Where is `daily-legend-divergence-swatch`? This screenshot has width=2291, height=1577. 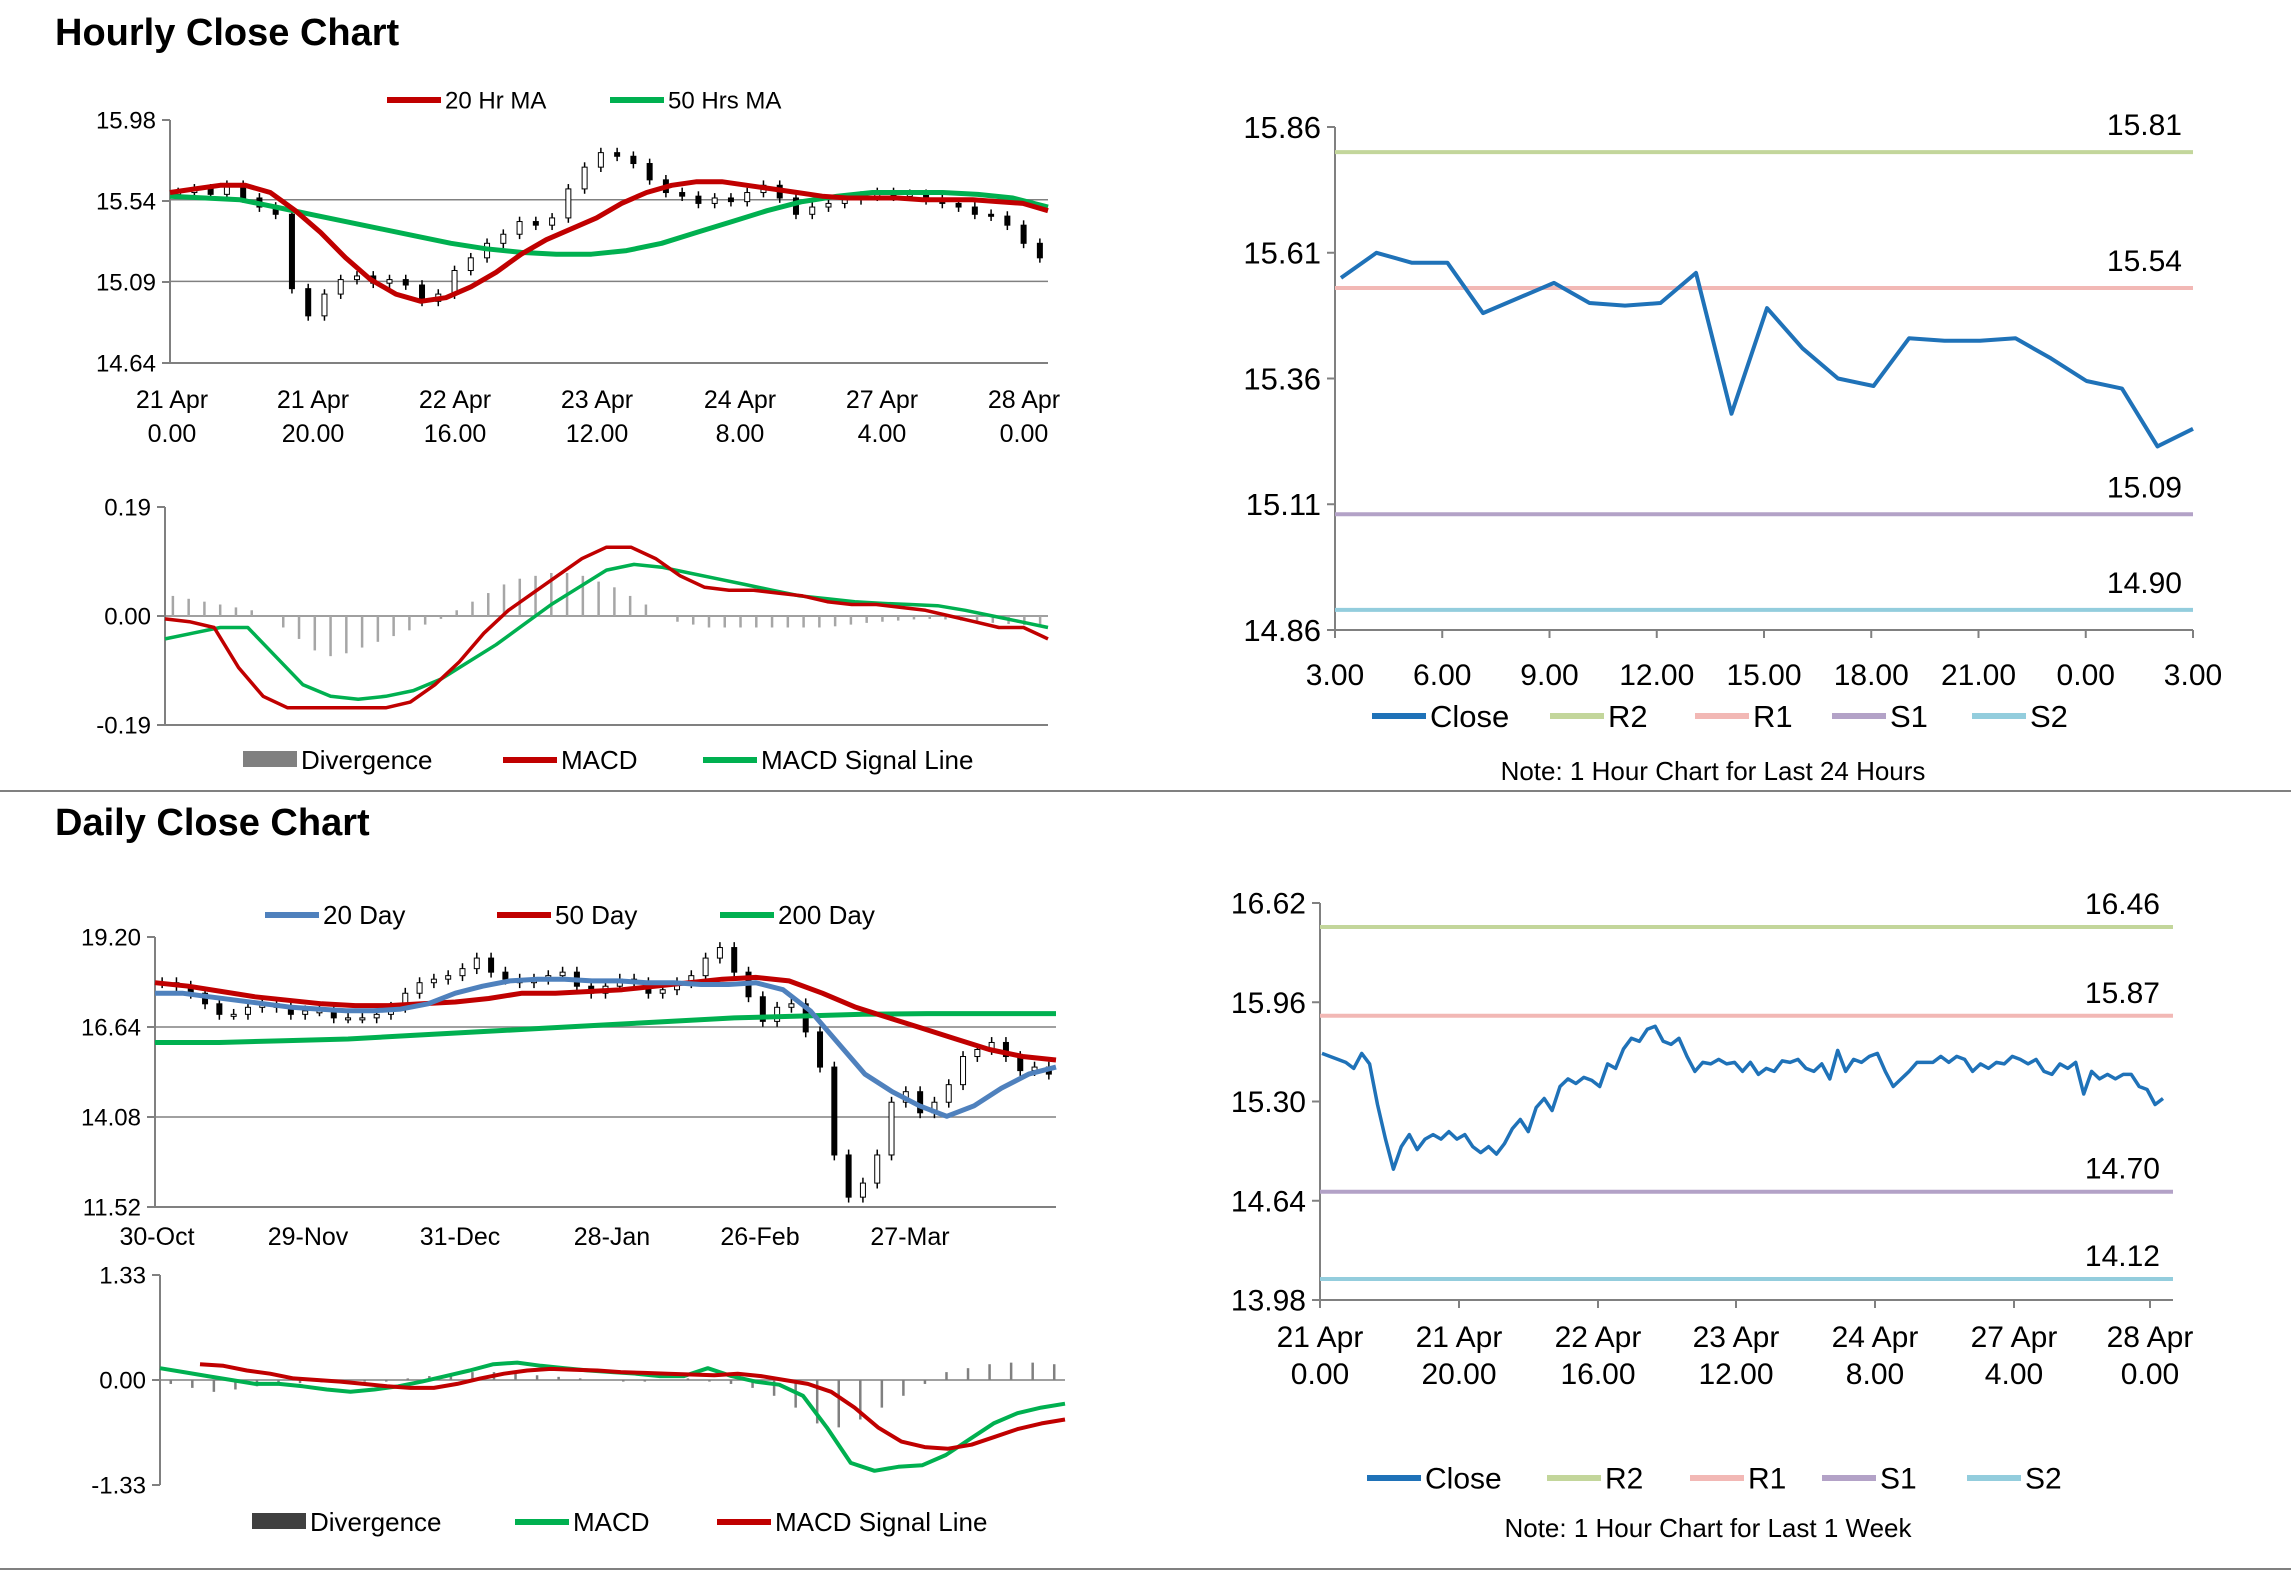
daily-legend-divergence-swatch is located at coordinates (279, 1521).